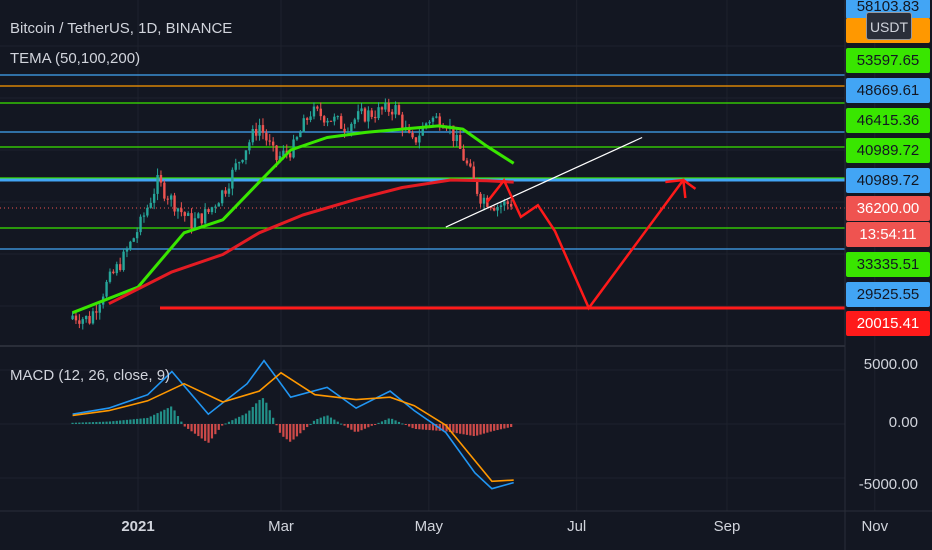 This screenshot has width=932, height=550. I want to click on price-label: 40989.72, so click(888, 180).